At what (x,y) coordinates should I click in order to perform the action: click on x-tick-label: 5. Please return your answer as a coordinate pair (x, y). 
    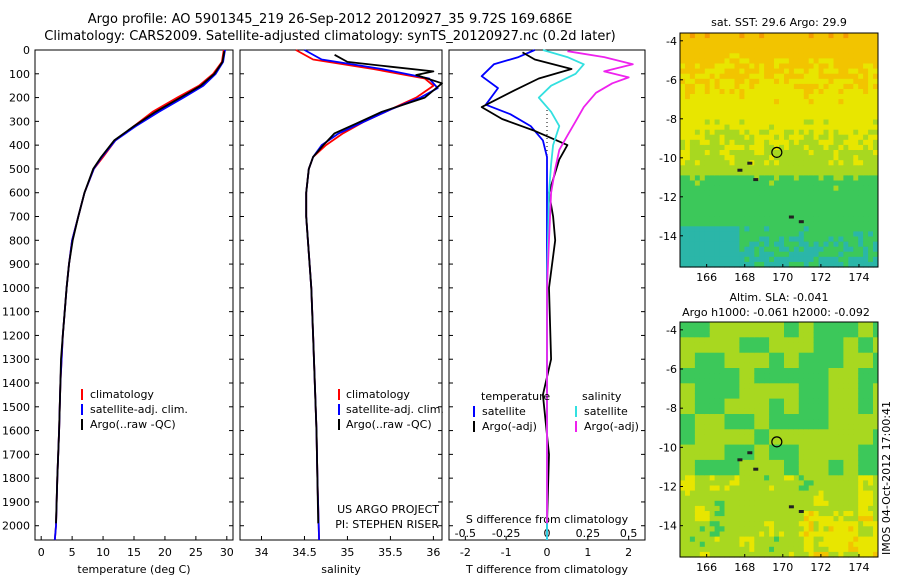
    Looking at the image, I should click on (72, 552).